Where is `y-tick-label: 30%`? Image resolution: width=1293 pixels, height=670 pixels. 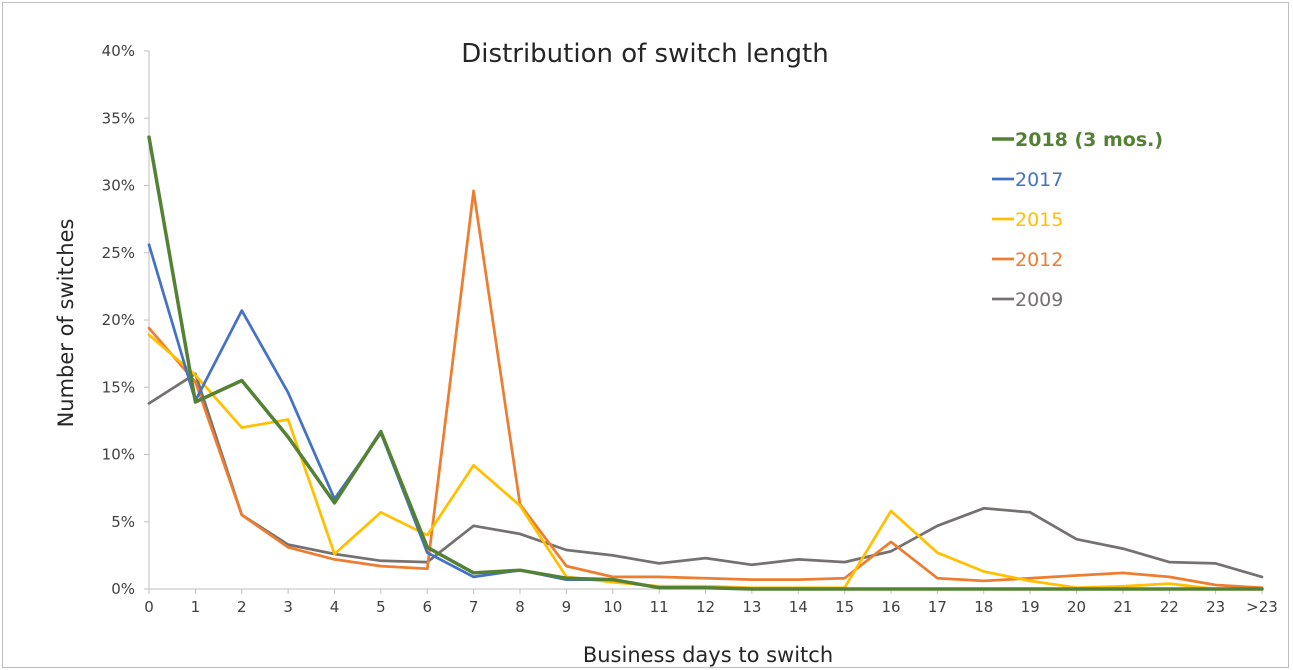
y-tick-label: 30% is located at coordinates (118, 186).